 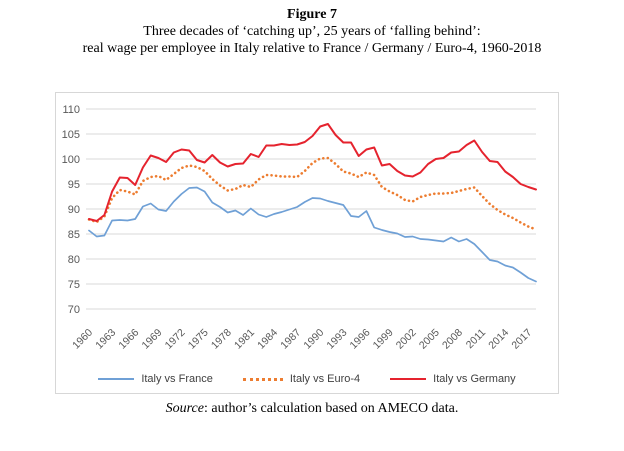 What do you see at coordinates (521, 339) in the screenshot?
I see `x-axis-label-2017: 2017` at bounding box center [521, 339].